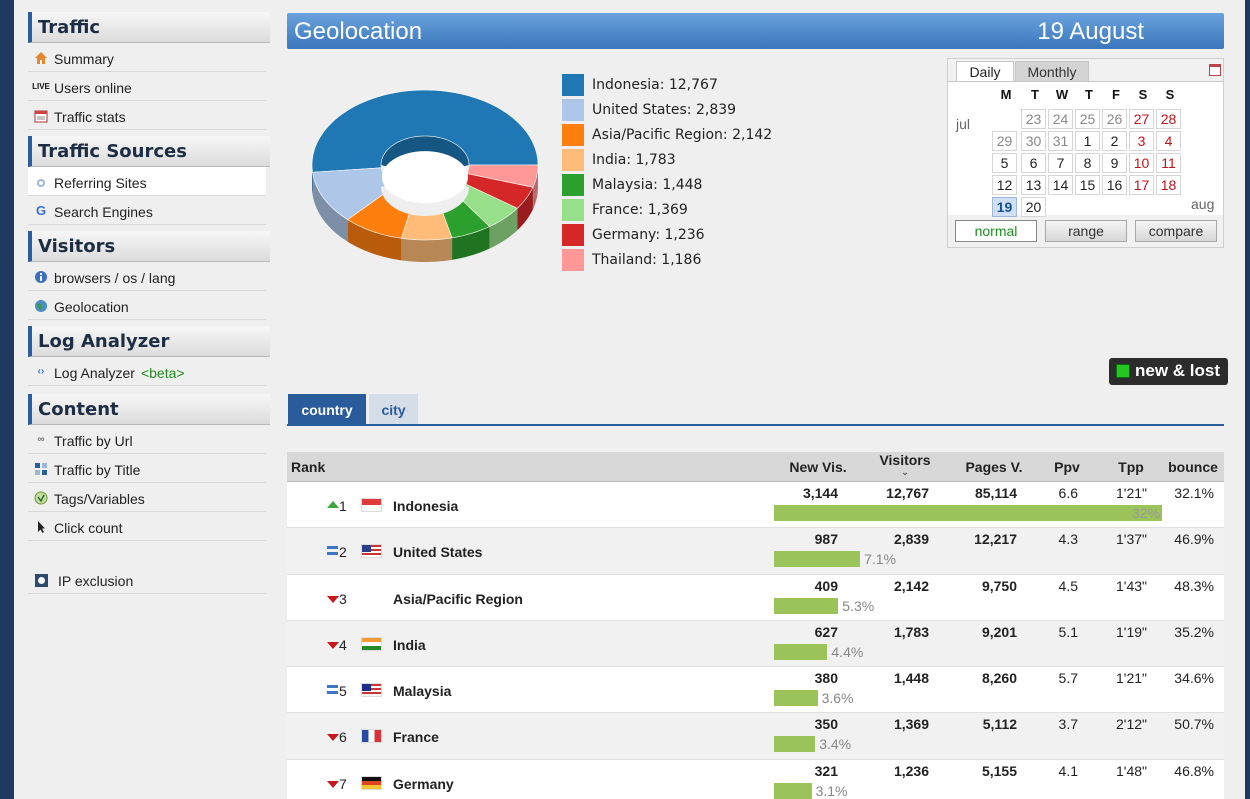 The height and width of the screenshot is (799, 1250). Describe the element at coordinates (96, 581) in the screenshot. I see `sidebar-item-label: IP exclusion` at that location.